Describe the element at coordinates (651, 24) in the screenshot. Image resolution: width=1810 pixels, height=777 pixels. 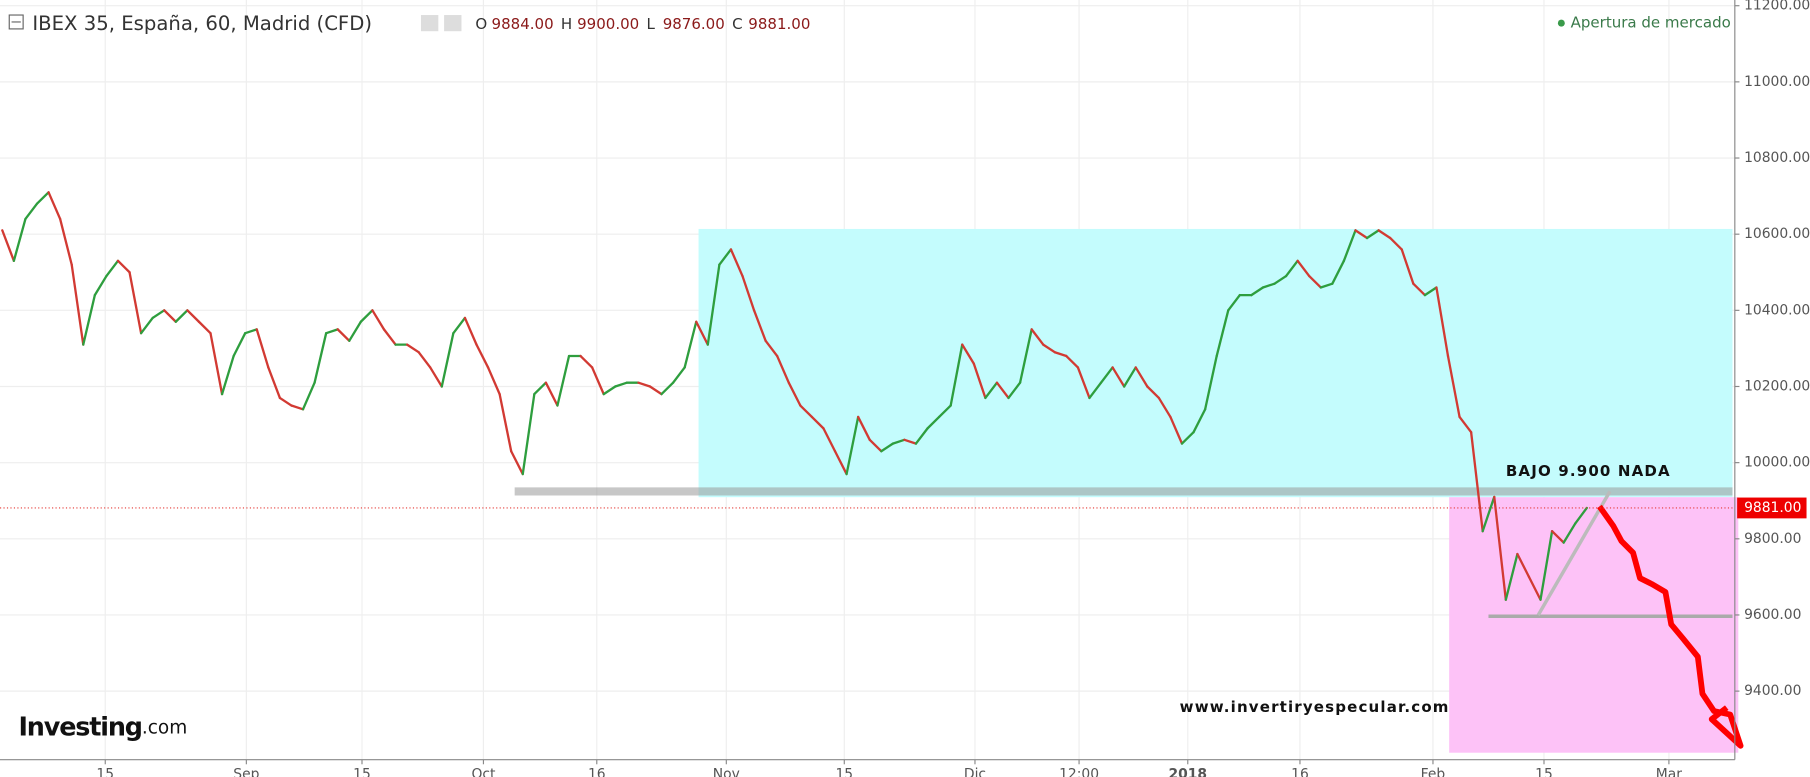
I see `ohlc-key: L` at that location.